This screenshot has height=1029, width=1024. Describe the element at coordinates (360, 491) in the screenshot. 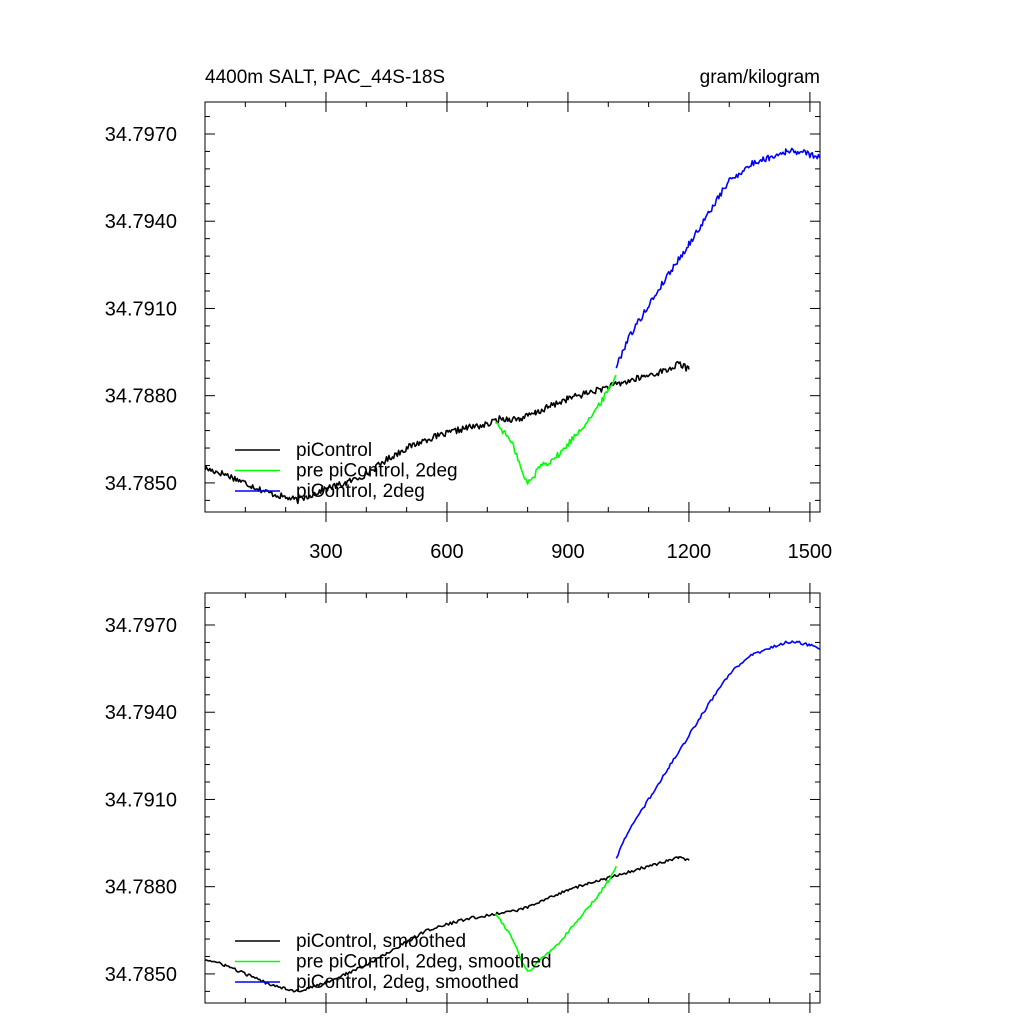

I see `legend-label-3: piControl, 2deg` at that location.